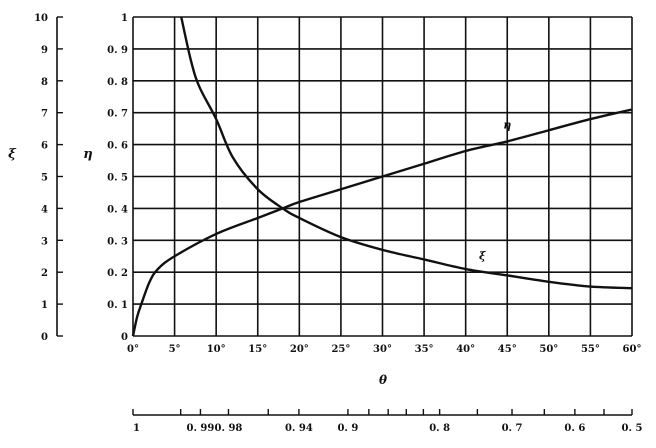 The image size is (656, 448). What do you see at coordinates (117, 305) in the screenshot?
I see `eta-tick-label: 0. 1` at bounding box center [117, 305].